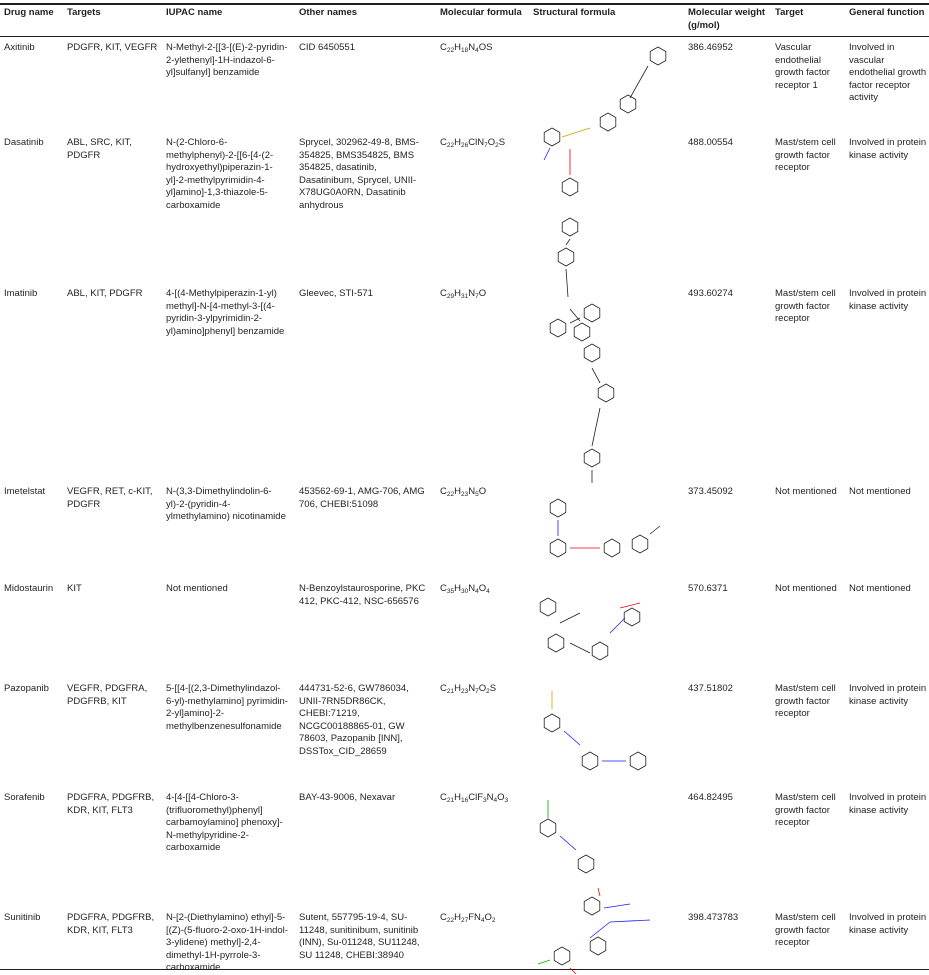  I want to click on column-header: Molecular weight (g/mol), so click(727, 19).